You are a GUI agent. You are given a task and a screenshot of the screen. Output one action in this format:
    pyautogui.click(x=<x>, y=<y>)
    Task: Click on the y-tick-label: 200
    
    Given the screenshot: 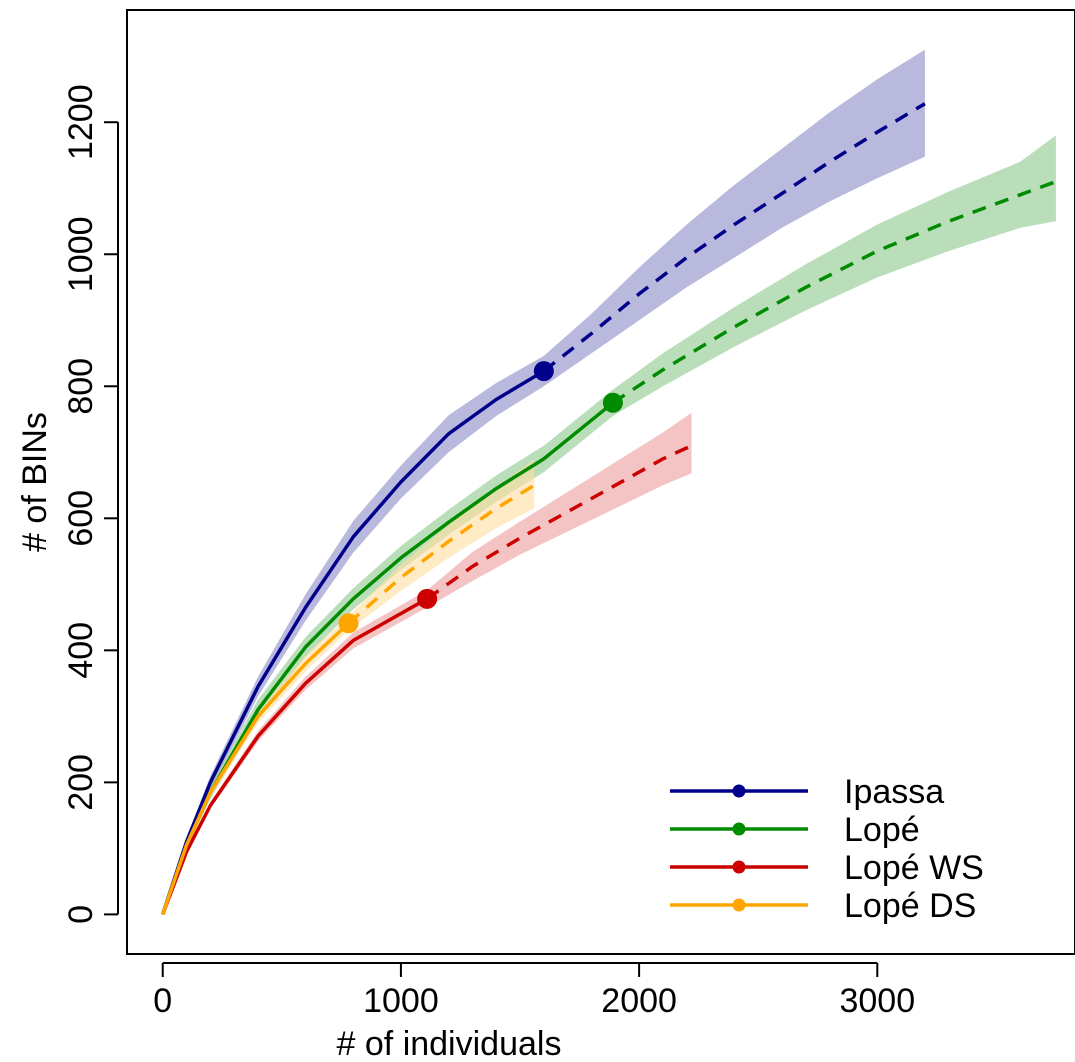 What is the action you would take?
    pyautogui.click(x=81, y=782)
    